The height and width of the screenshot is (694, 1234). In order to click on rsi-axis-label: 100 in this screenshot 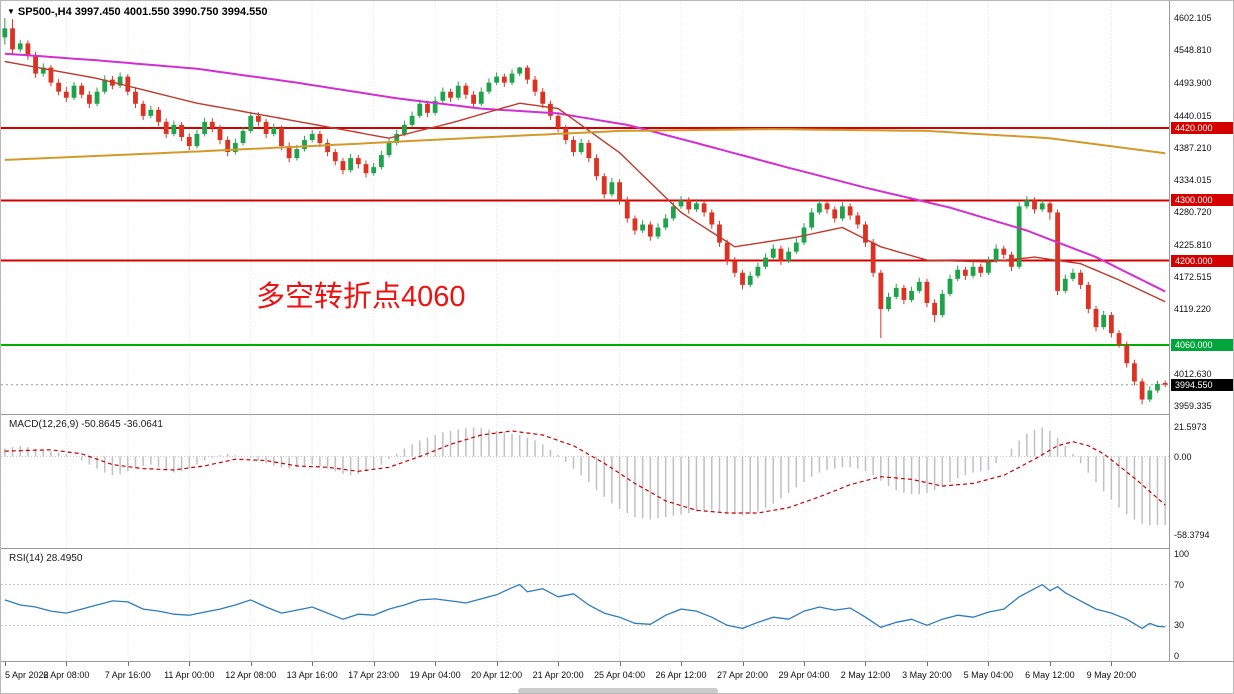, I will do `click(1182, 554)`.